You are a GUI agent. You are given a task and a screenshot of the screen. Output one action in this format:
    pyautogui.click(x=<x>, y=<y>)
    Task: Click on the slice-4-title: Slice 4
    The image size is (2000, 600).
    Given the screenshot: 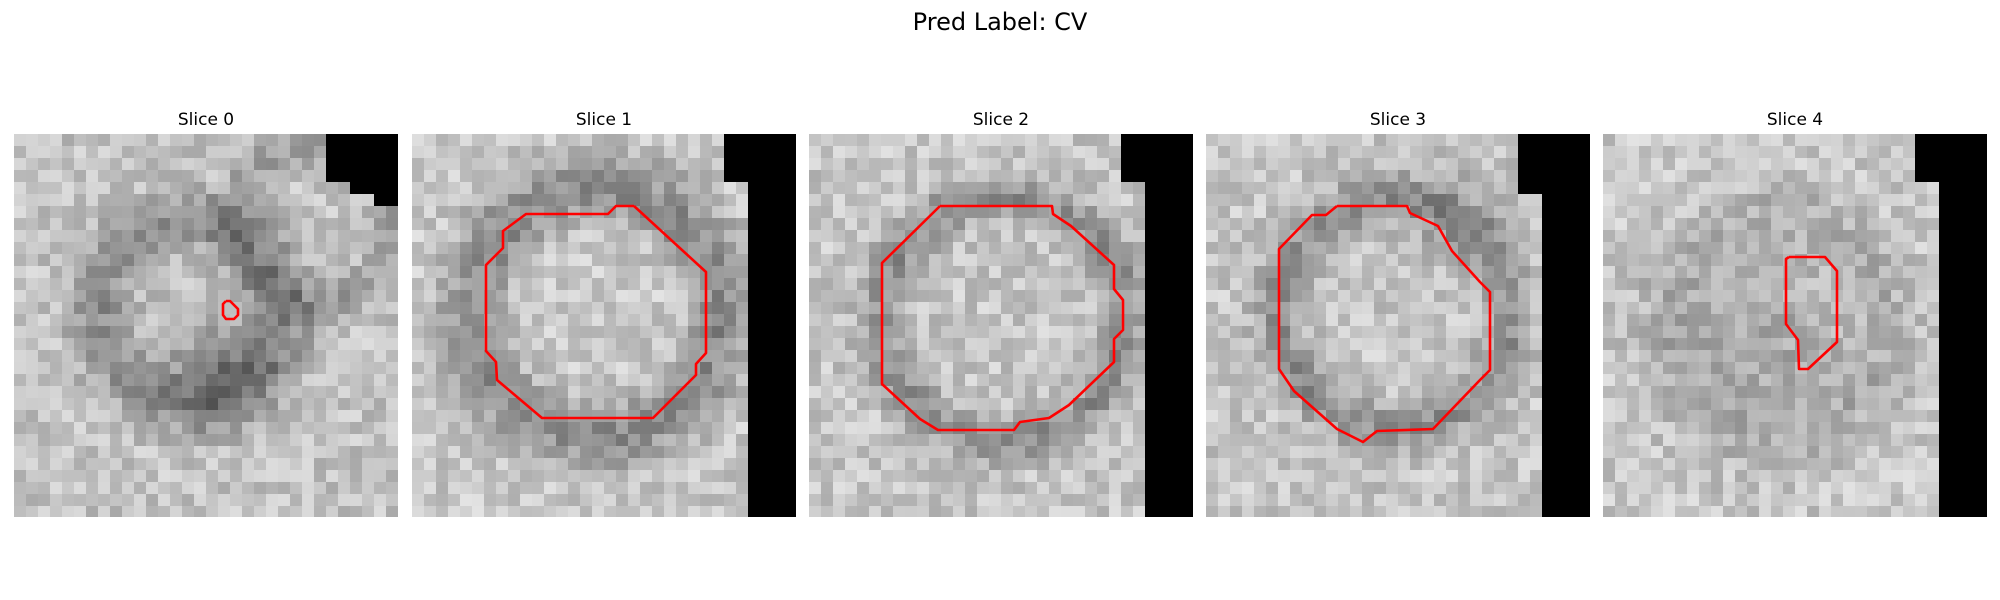 What is the action you would take?
    pyautogui.click(x=1795, y=120)
    